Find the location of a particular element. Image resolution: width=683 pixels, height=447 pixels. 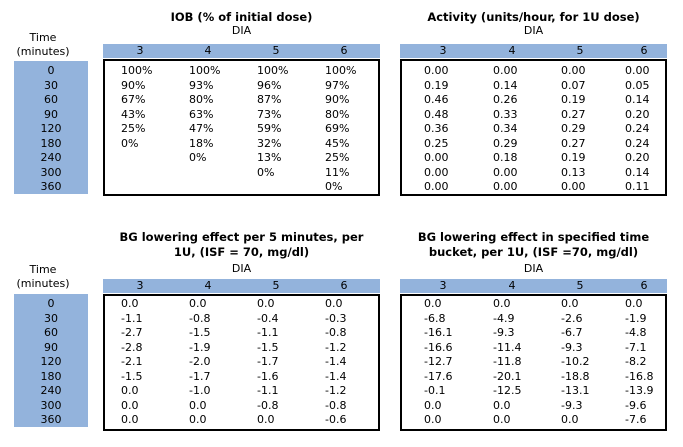

table-cell: -0.4 is located at coordinates (267, 318).